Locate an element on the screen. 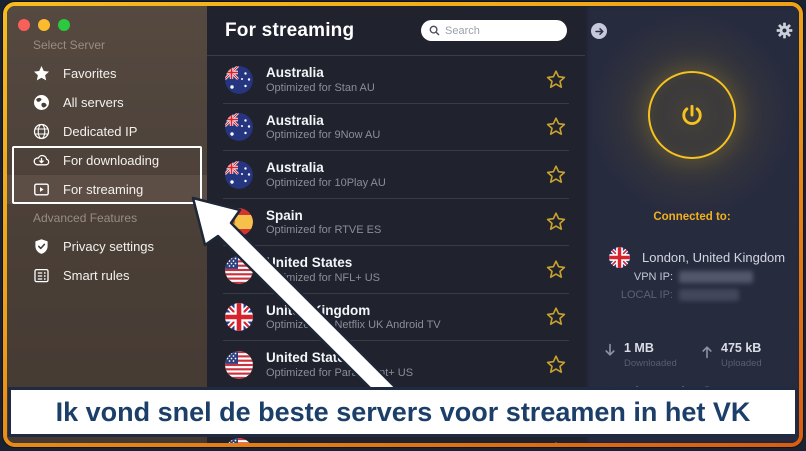  search-input is located at coordinates (502, 30).